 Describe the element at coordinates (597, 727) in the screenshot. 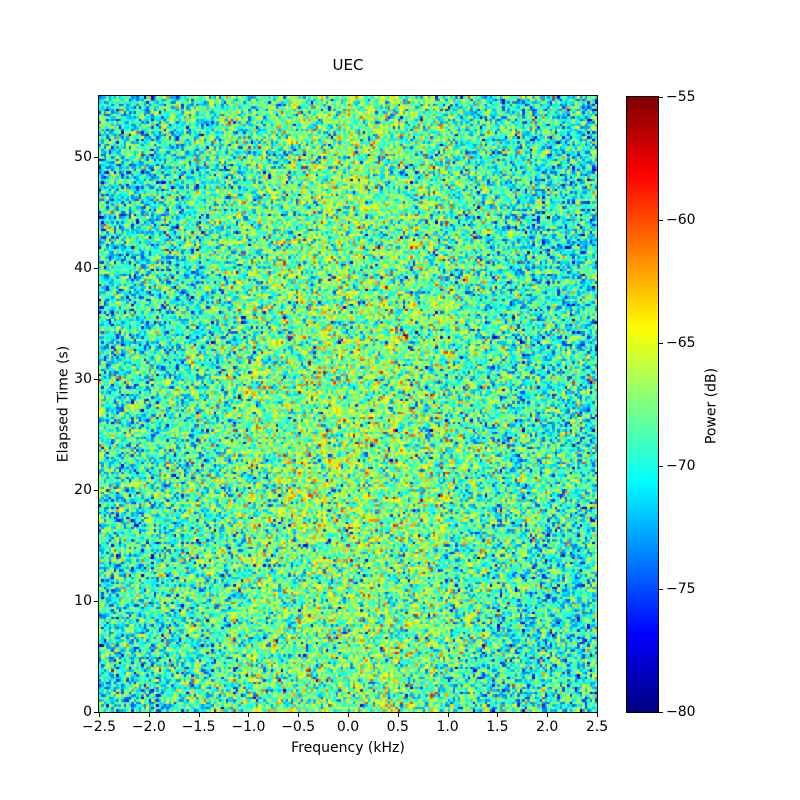

I see `x-tick-label: 2.5` at that location.